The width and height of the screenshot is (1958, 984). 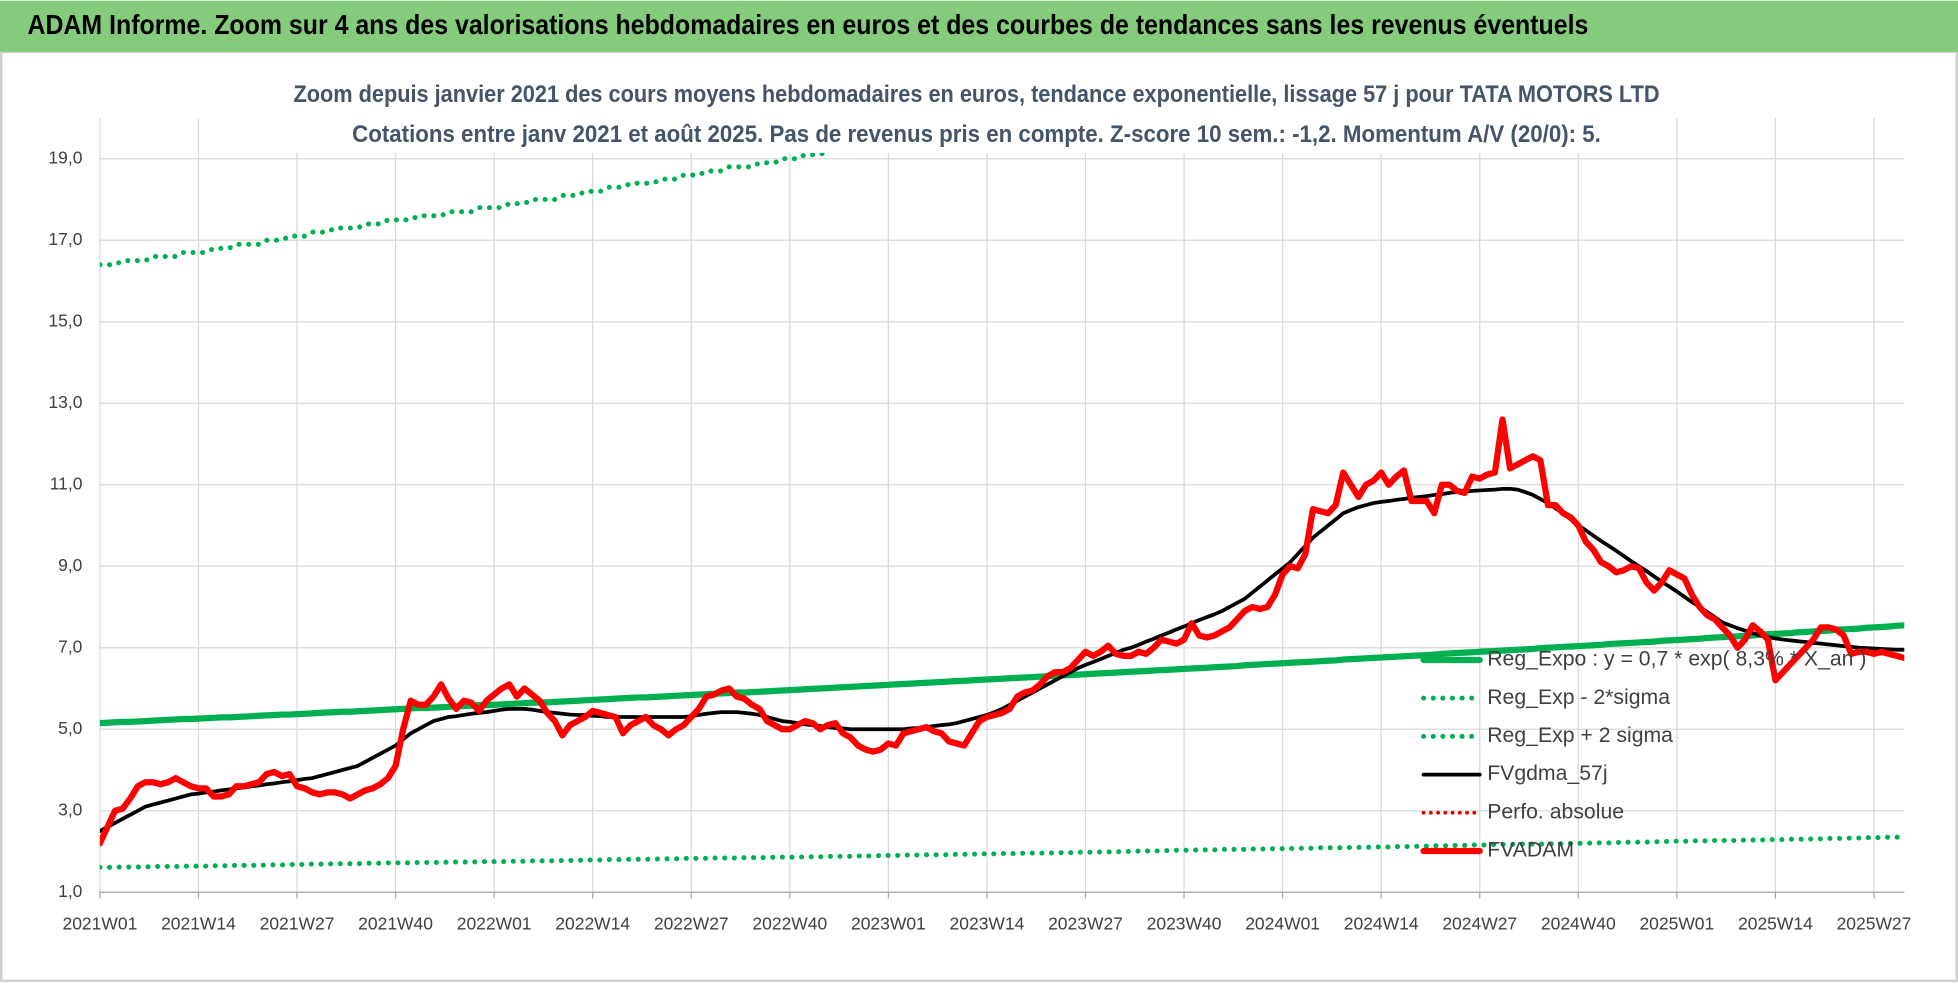 What do you see at coordinates (494, 923) in the screenshot?
I see `x-tick-label: 2022W01` at bounding box center [494, 923].